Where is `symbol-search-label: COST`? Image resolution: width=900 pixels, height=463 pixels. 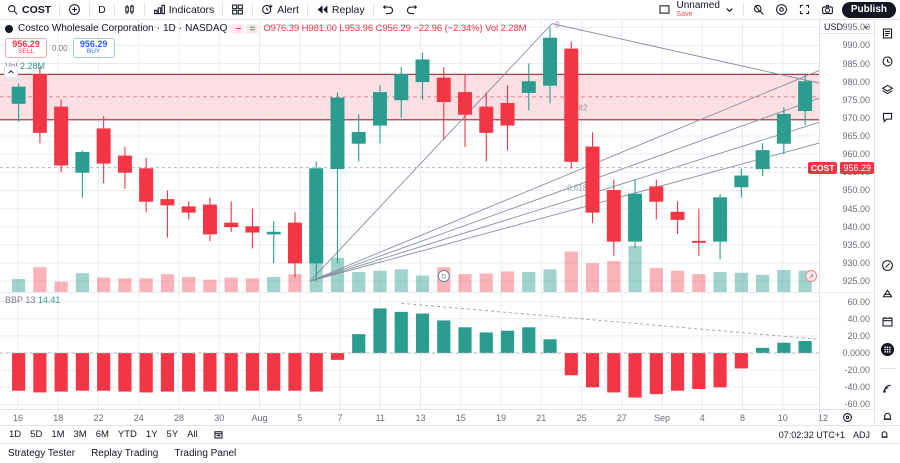
symbol-search-label: COST is located at coordinates (37, 9).